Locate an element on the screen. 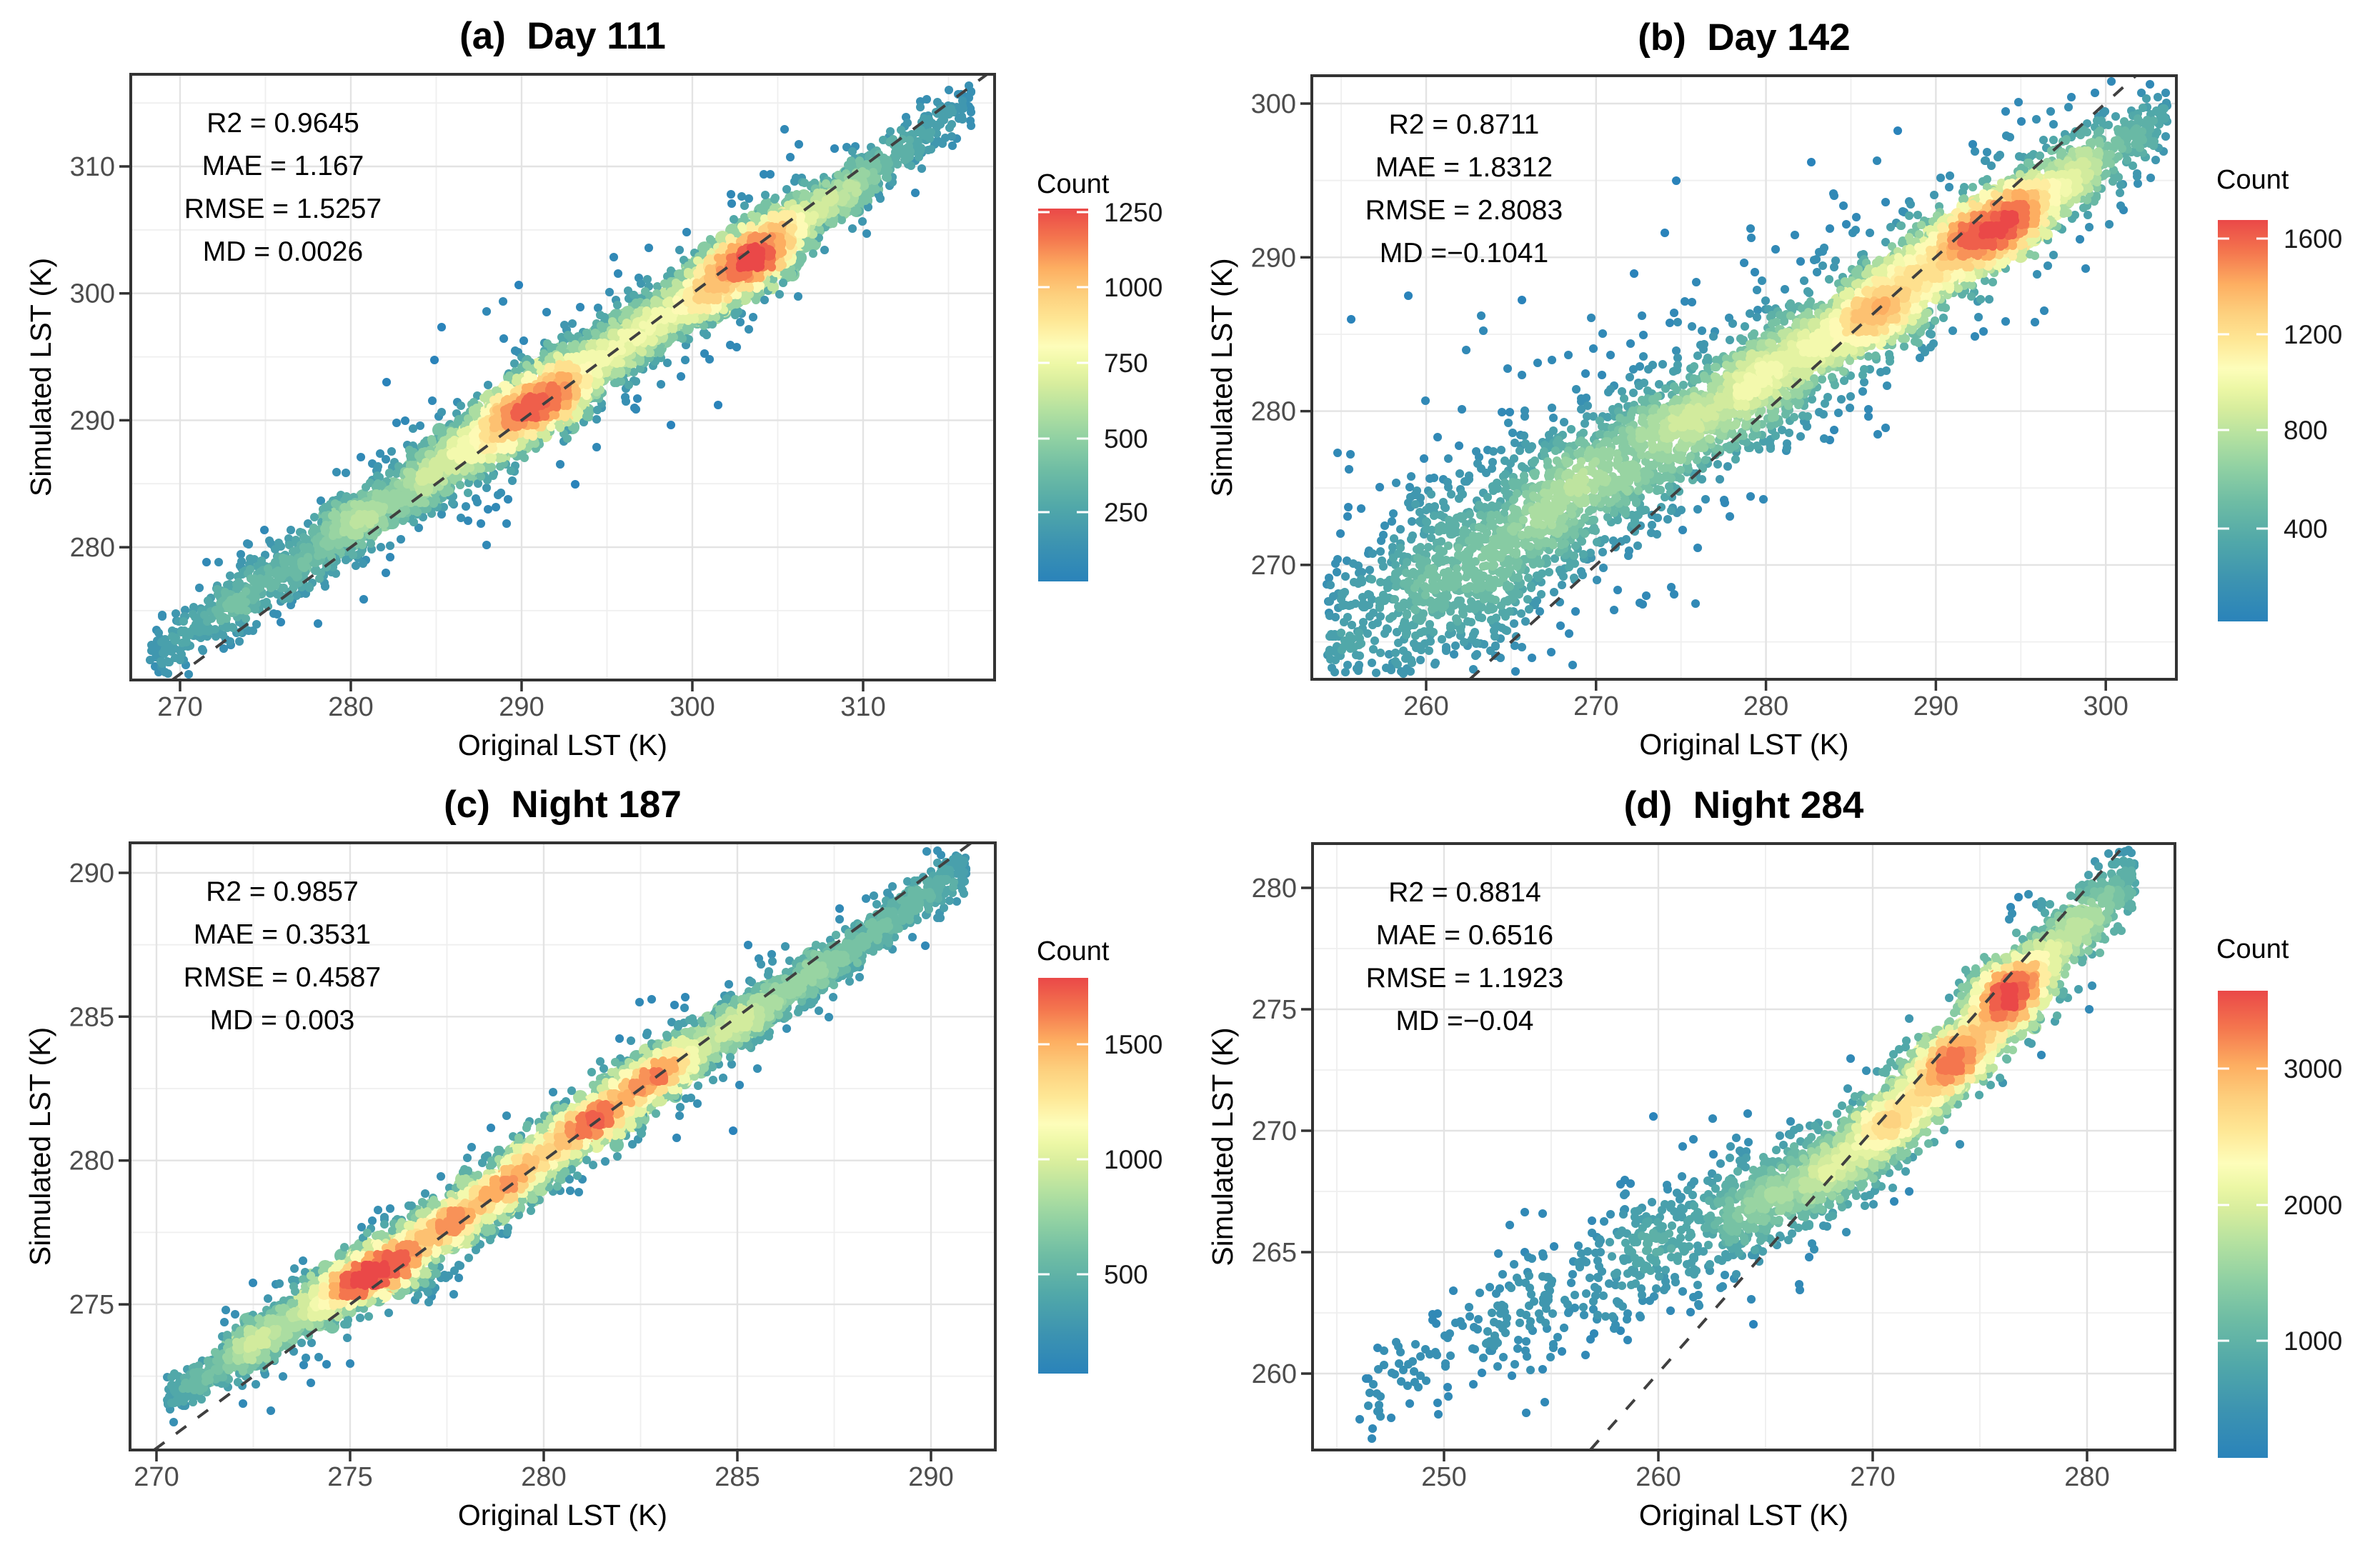  svg-text: RMSE = 2.8083 is located at coordinates (1464, 210).